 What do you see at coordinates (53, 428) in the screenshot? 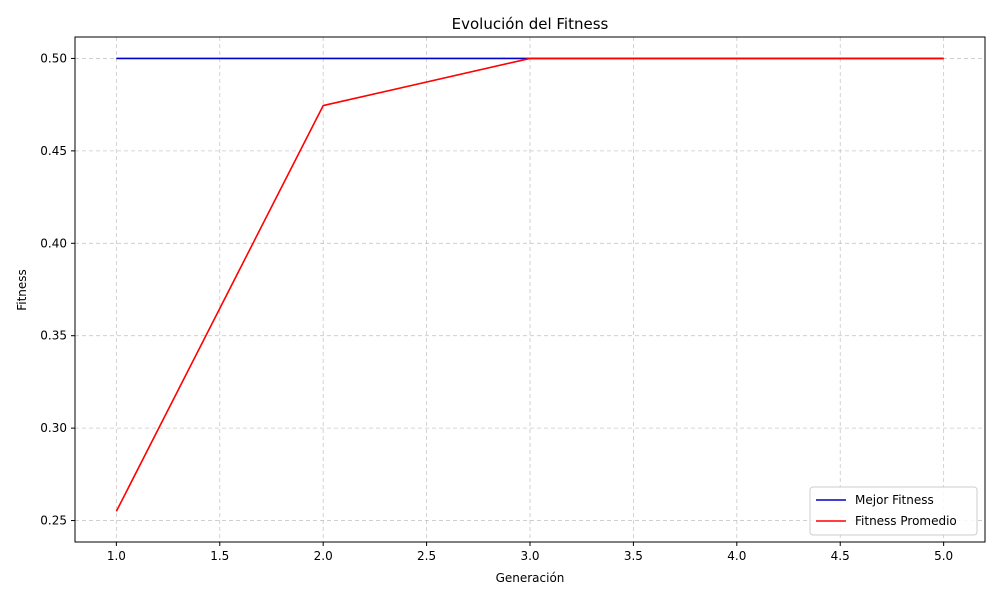
I see `y-tick-label: 0.30` at bounding box center [53, 428].